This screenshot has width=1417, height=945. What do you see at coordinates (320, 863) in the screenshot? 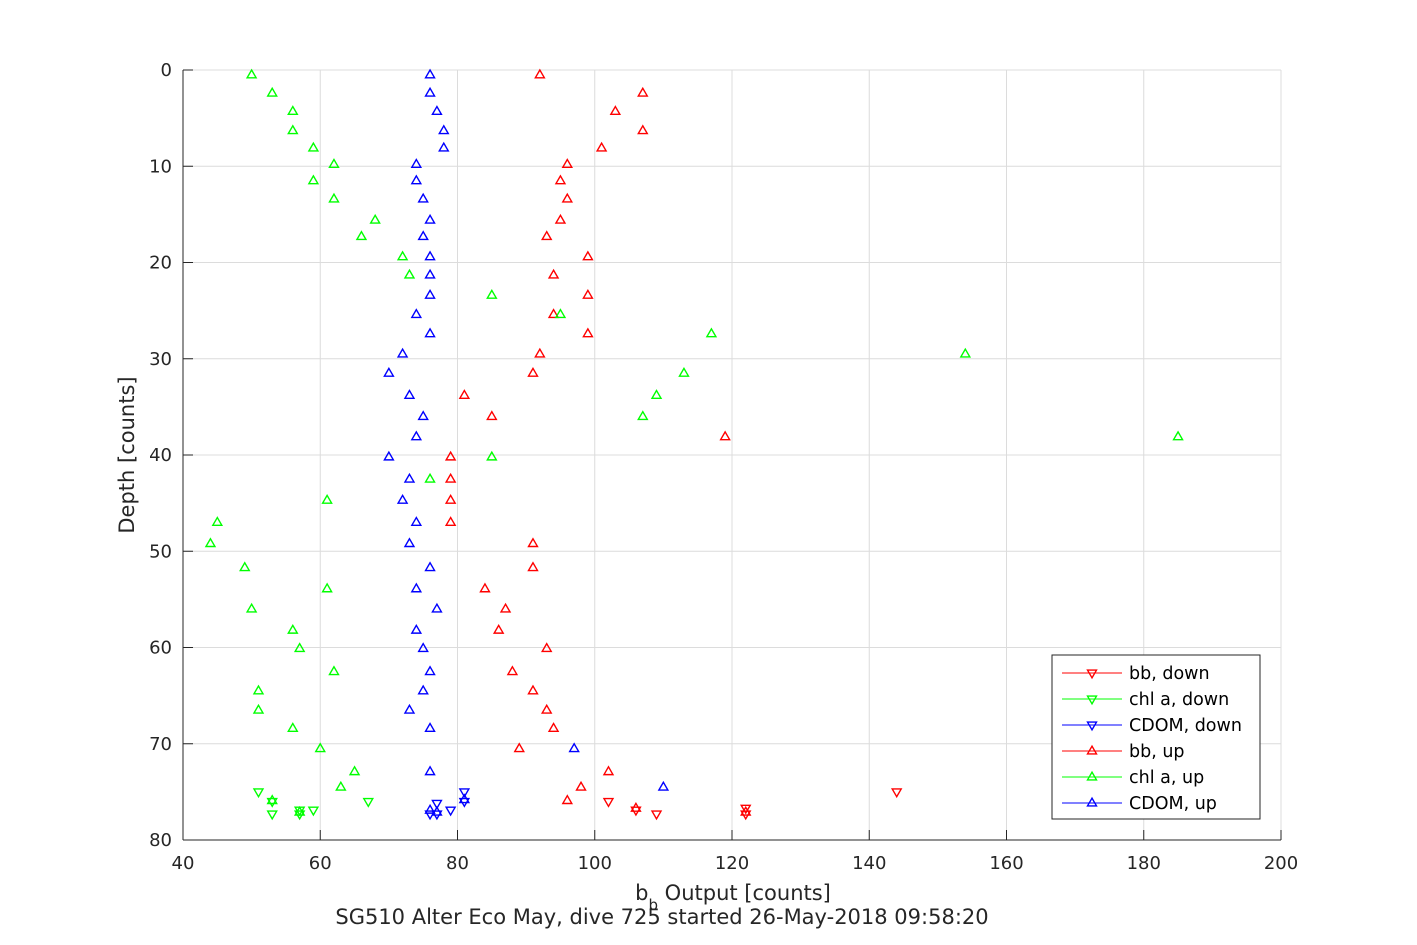
I see `x-tick-label: 60` at bounding box center [320, 863].